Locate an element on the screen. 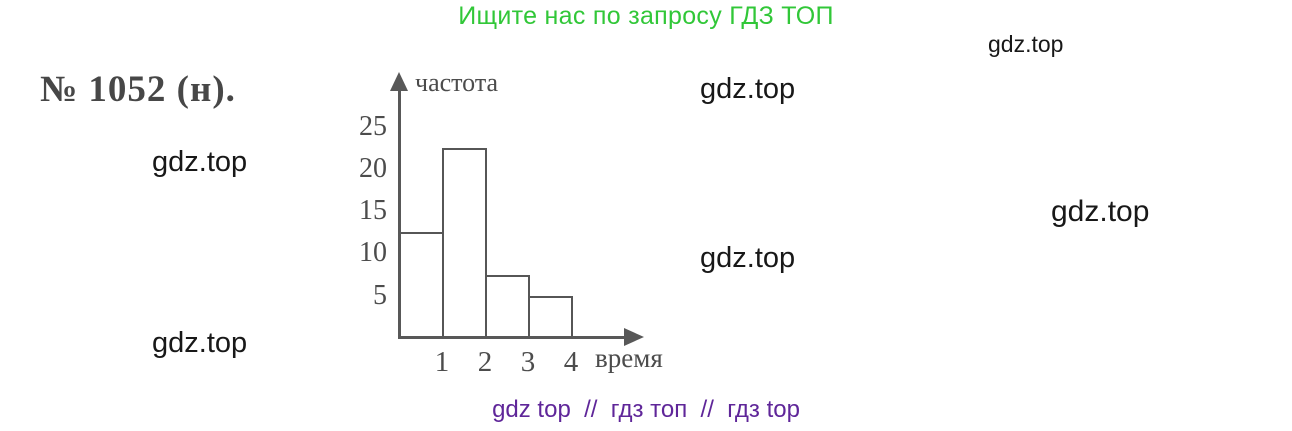  problem-number: № 1052 (н). is located at coordinates (138, 89).